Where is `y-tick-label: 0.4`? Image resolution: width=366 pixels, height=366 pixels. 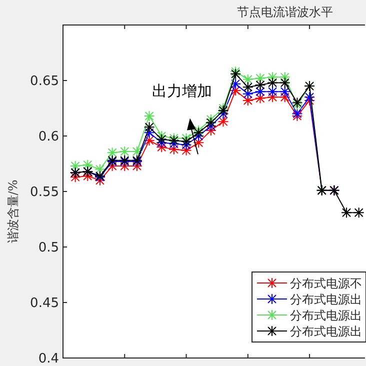
y-tick-label: 0.4 is located at coordinates (48, 359).